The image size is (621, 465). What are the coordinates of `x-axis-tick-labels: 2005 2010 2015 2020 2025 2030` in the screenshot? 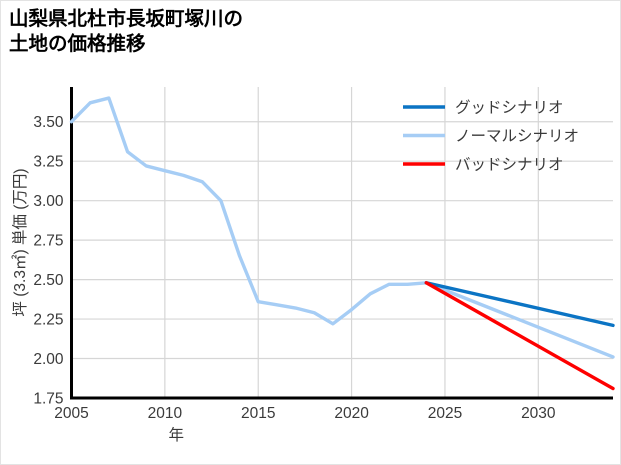 It's located at (305, 413).